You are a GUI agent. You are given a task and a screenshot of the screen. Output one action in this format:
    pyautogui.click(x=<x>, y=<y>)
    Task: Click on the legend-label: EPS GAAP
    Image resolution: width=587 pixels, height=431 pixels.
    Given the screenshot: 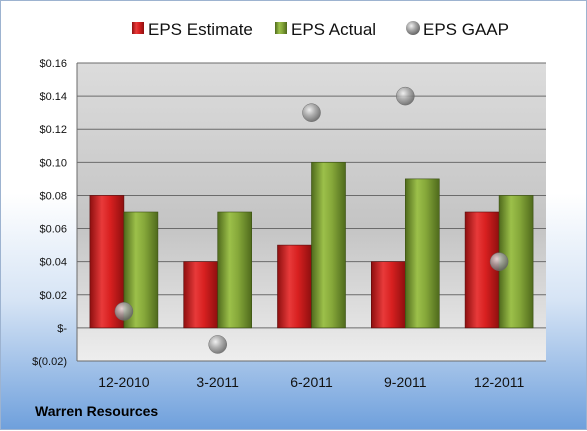 What is the action you would take?
    pyautogui.click(x=466, y=29)
    